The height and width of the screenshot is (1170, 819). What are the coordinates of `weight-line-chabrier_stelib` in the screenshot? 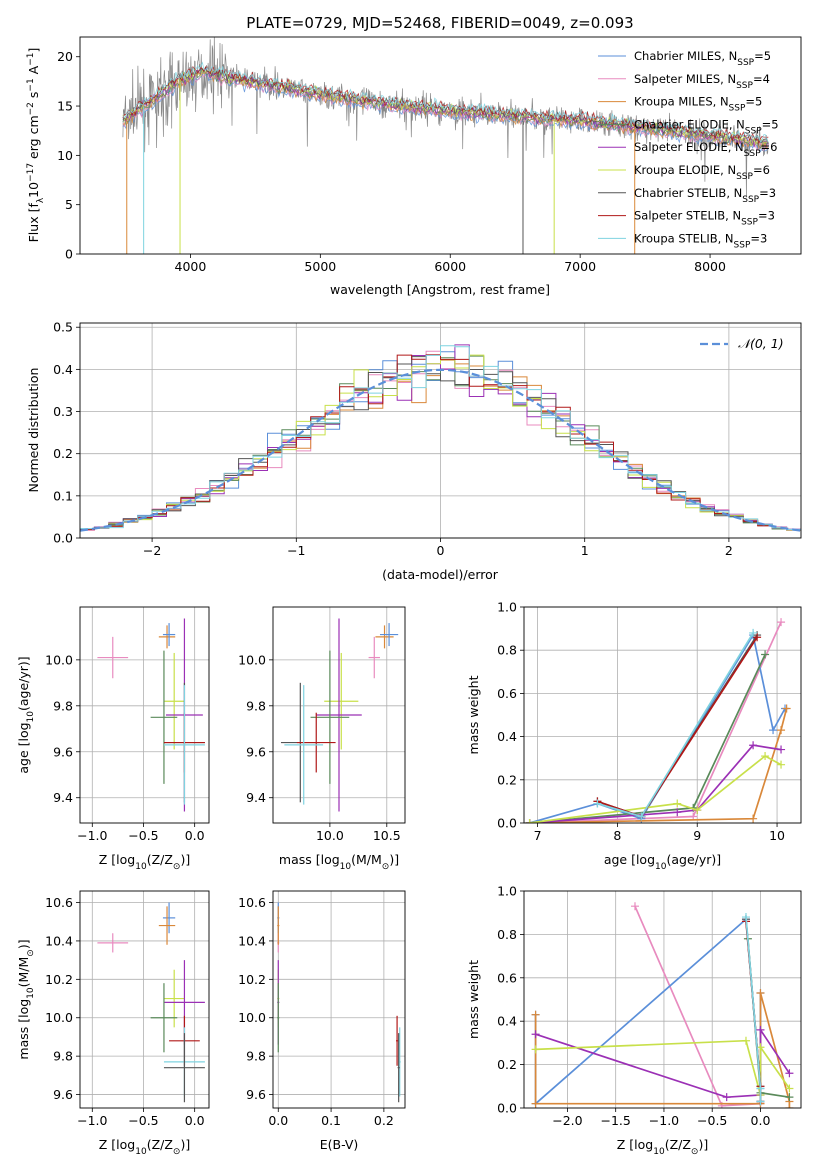 It's located at (677, 726).